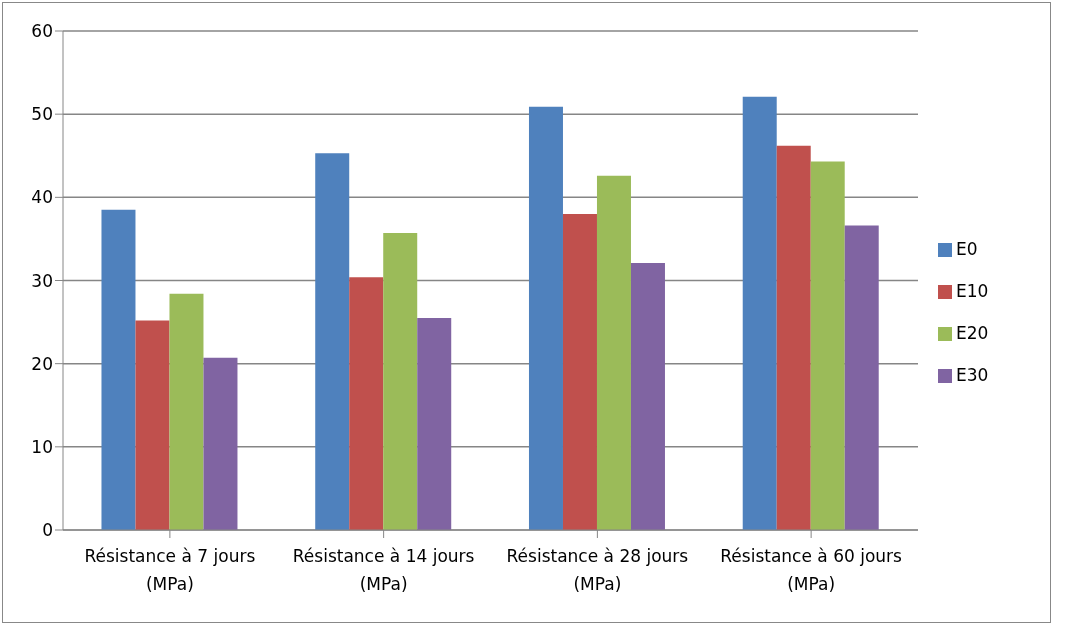 The height and width of the screenshot is (639, 1067). I want to click on legend-label: E10, so click(972, 290).